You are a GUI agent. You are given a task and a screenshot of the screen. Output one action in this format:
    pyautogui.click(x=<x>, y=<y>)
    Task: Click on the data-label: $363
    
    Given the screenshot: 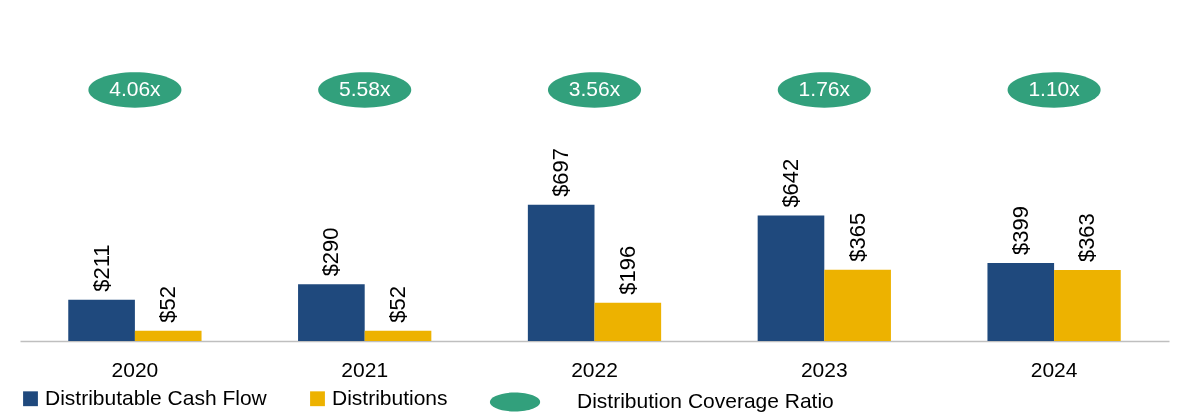 What is the action you would take?
    pyautogui.click(x=1087, y=238)
    